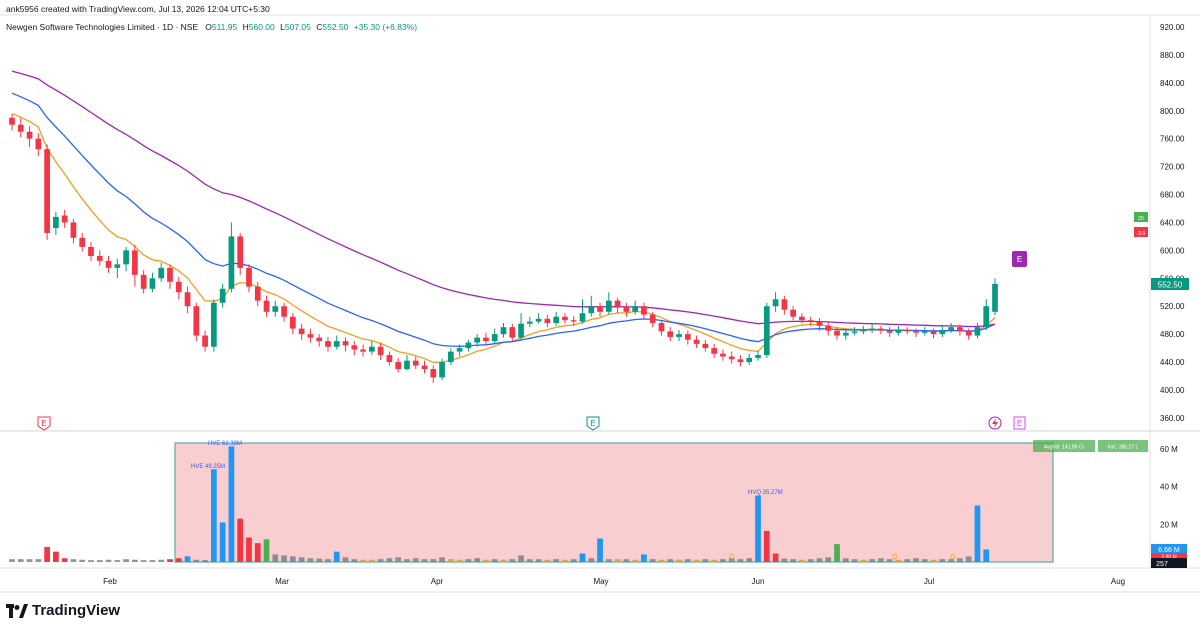 This screenshot has height=632, width=1200. What do you see at coordinates (1172, 390) in the screenshot?
I see `price-tick-label: 400.00` at bounding box center [1172, 390].